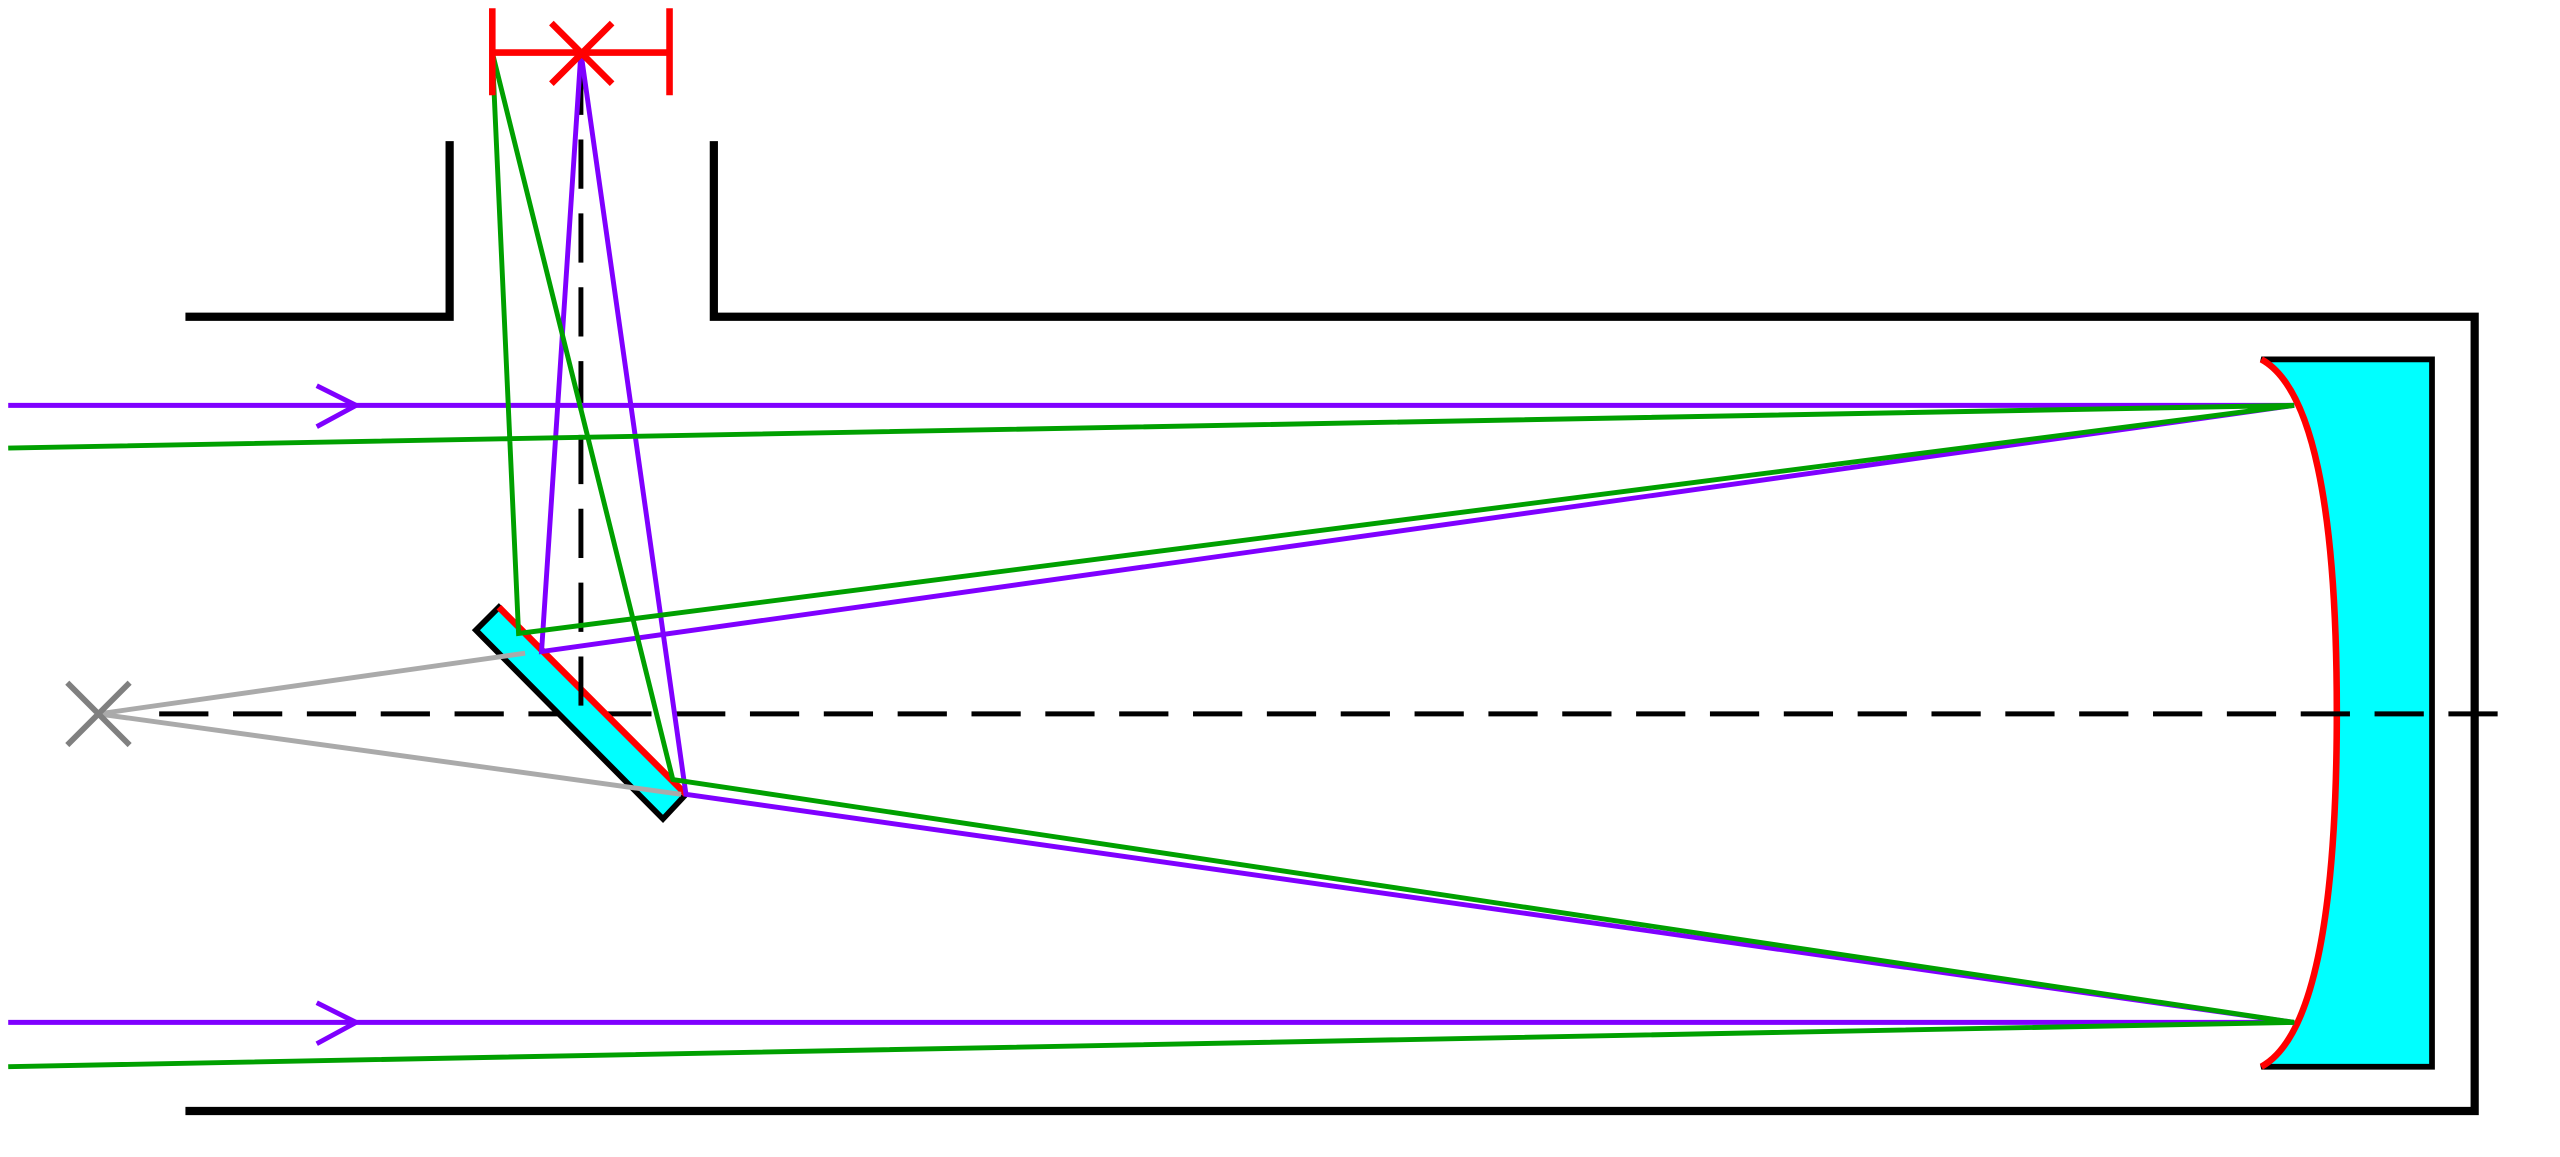  I want to click on secondary-mirror-surface, so click(592, 700).